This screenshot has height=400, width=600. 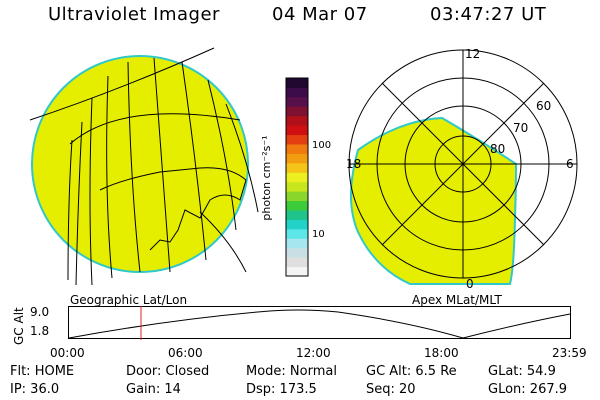 I want to click on orbit-xtick-0000: 00:00, so click(x=67, y=353).